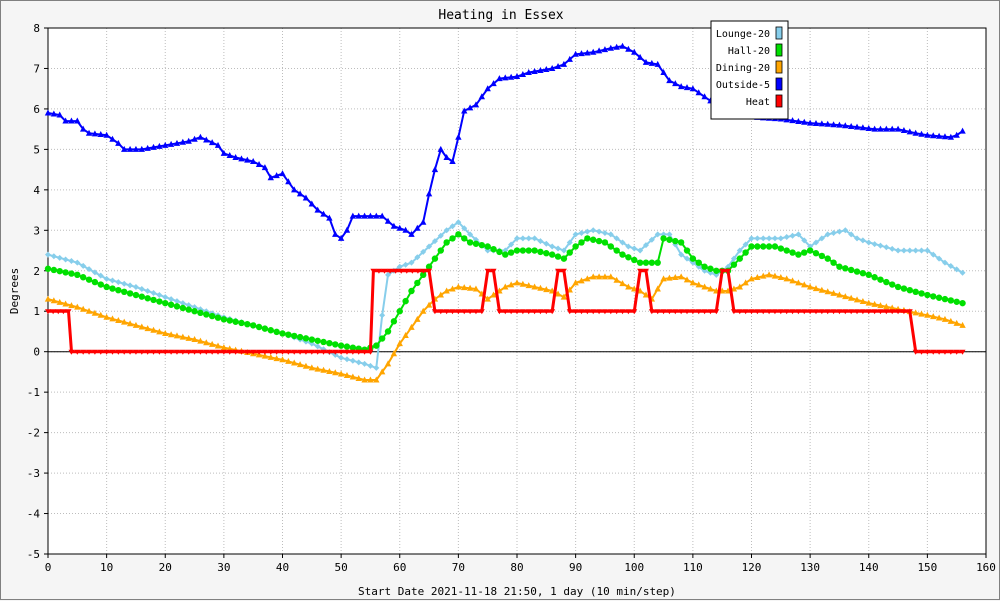 The height and width of the screenshot is (601, 1000). What do you see at coordinates (500, 15) in the screenshot?
I see `chart-title: Heating in Essex` at bounding box center [500, 15].